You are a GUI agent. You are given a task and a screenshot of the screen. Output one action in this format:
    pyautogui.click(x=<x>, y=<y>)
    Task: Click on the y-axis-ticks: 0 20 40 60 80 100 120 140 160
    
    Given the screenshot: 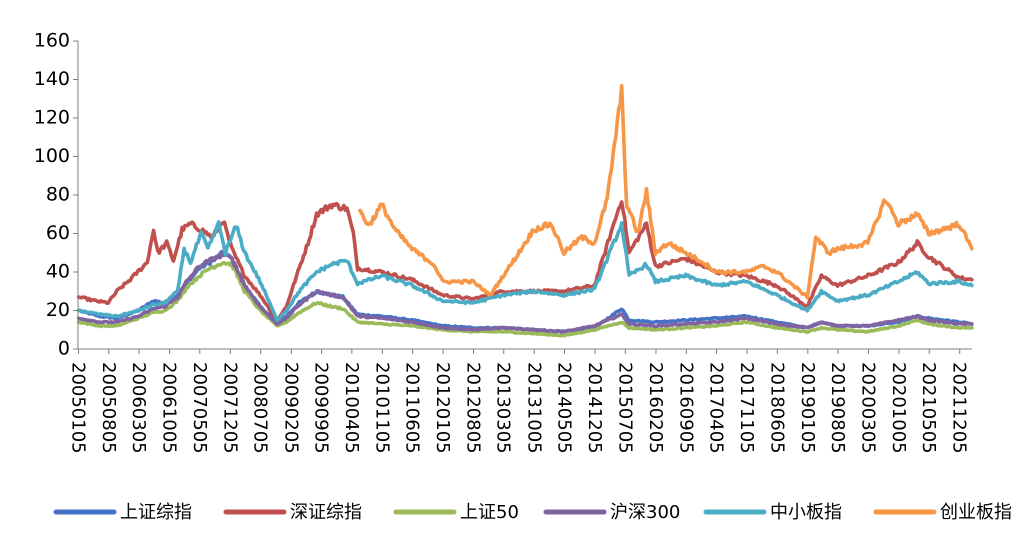 What is the action you would take?
    pyautogui.click(x=56, y=195)
    